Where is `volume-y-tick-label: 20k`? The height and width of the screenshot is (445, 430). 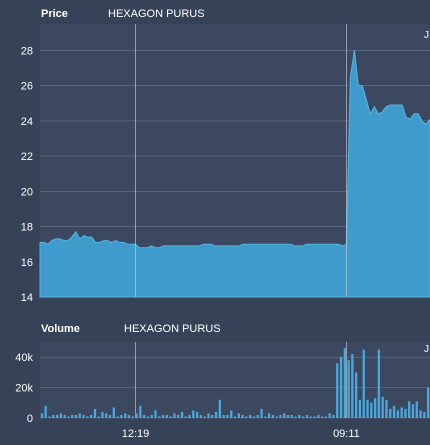
volume-y-tick-label: 20k is located at coordinates (24, 389).